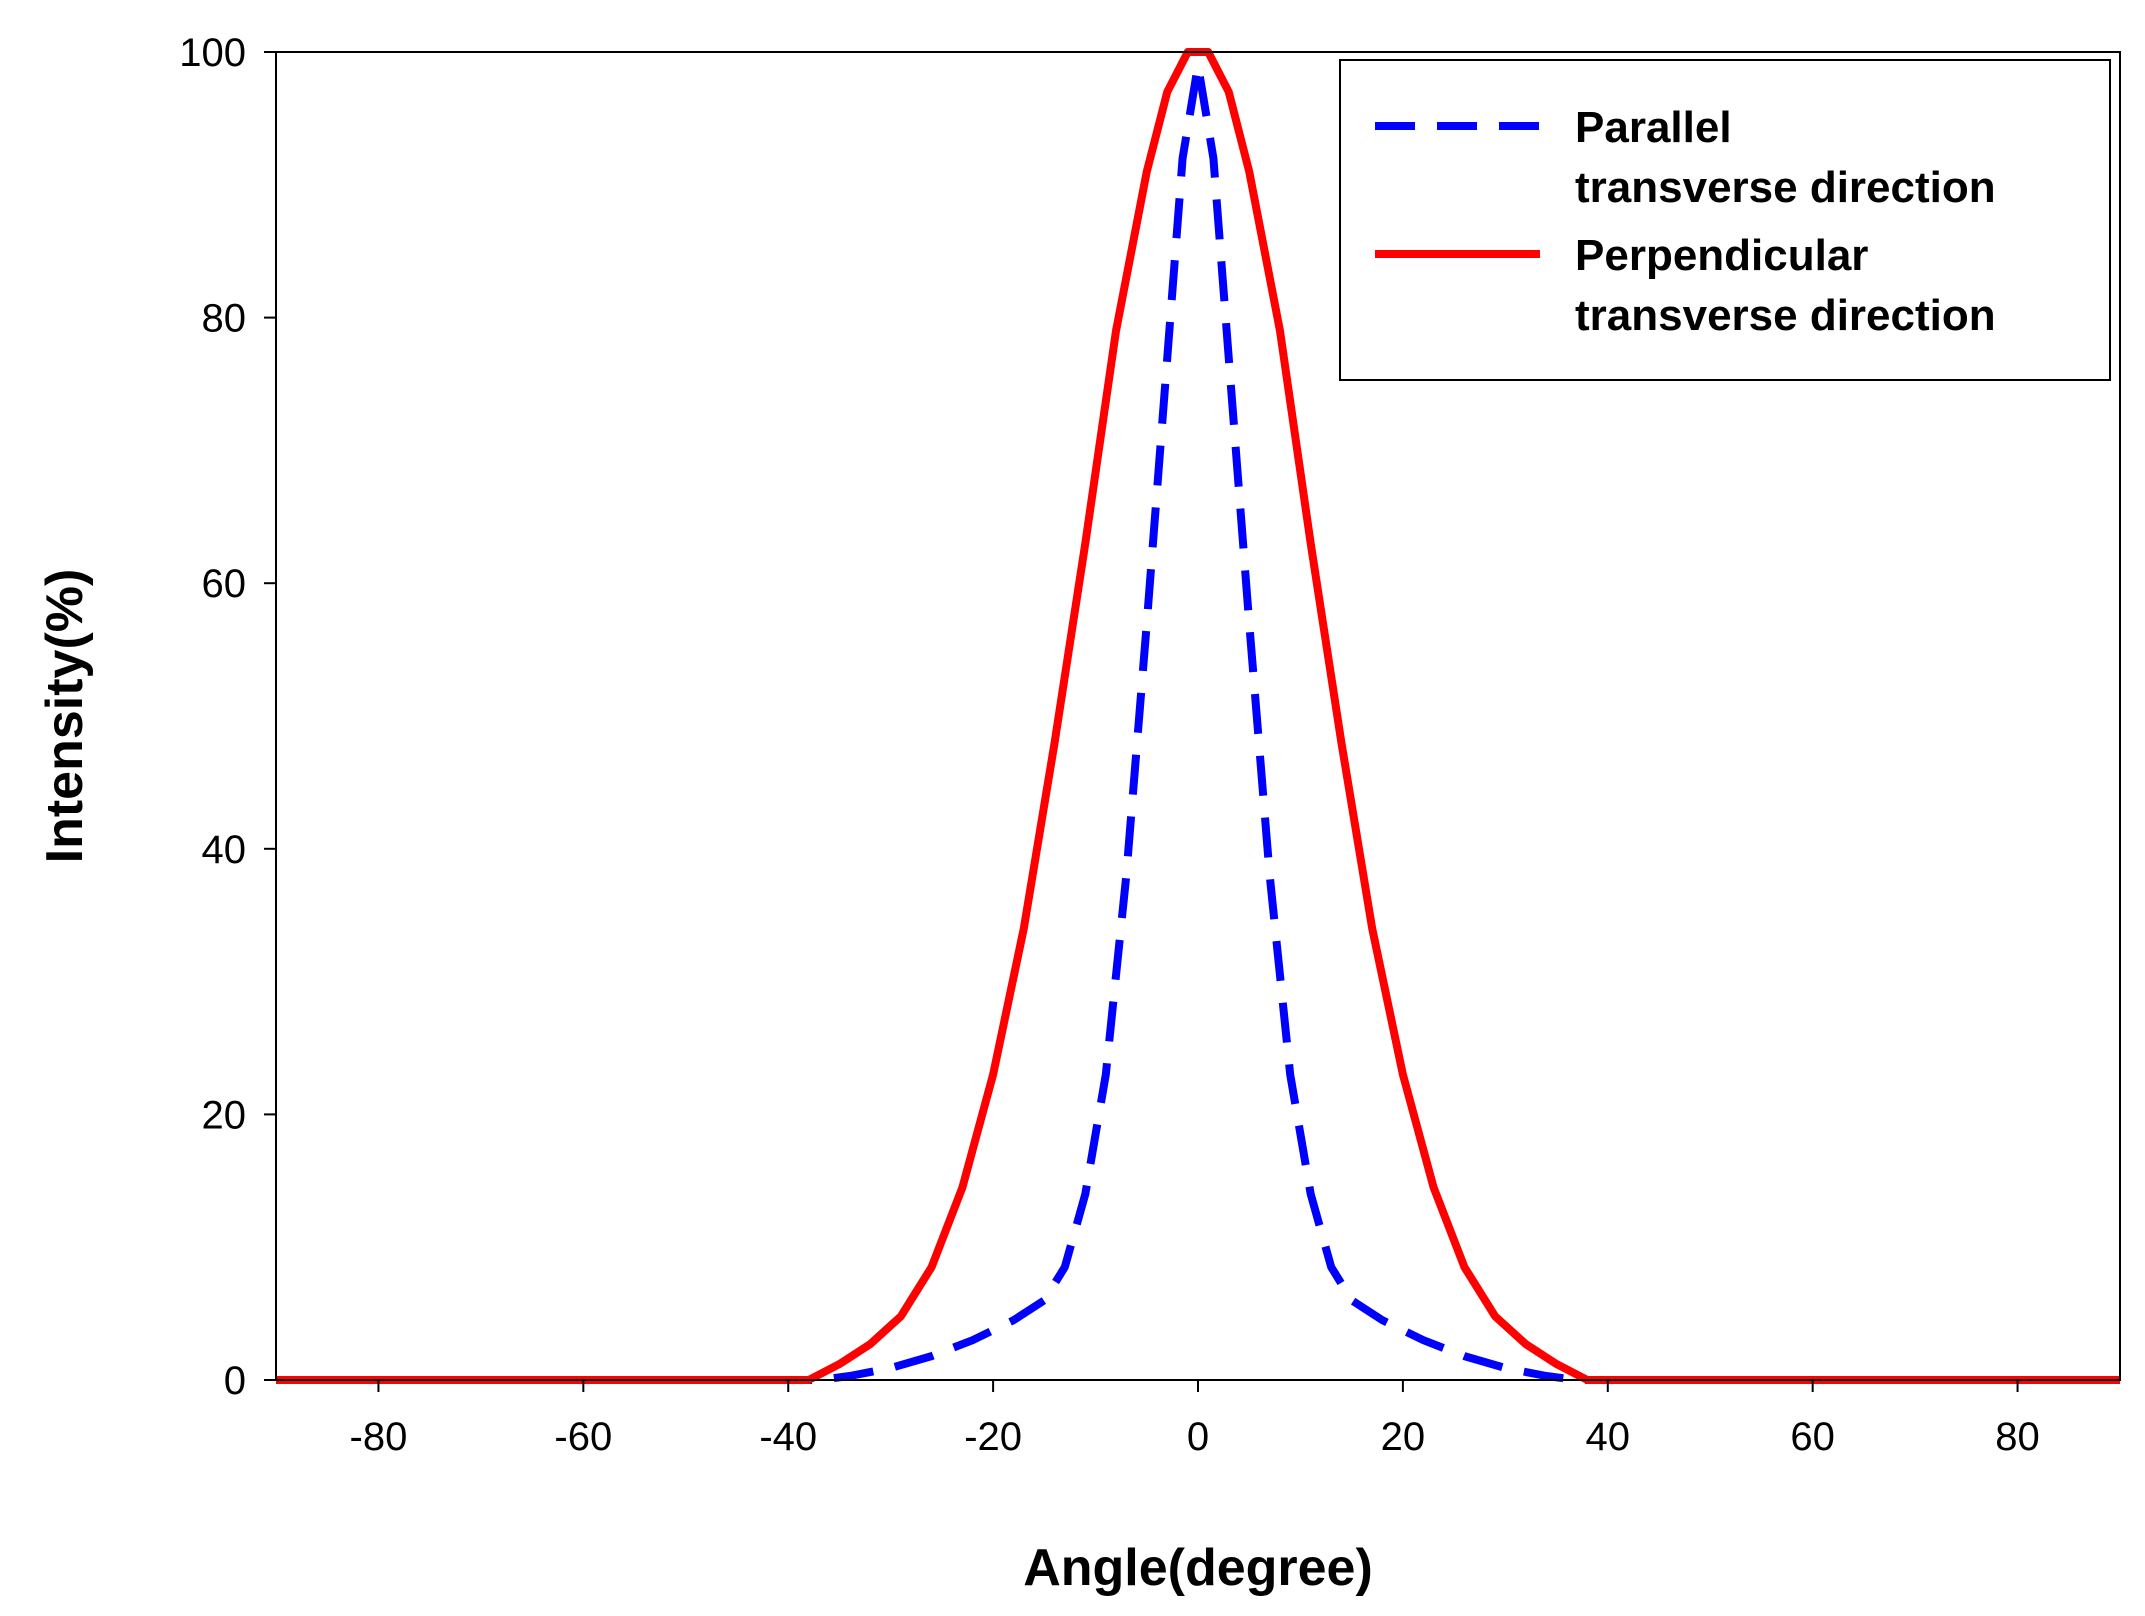 This screenshot has height=1616, width=2145. Describe the element at coordinates (1812, 1437) in the screenshot. I see `x-tick-label: 60` at that location.